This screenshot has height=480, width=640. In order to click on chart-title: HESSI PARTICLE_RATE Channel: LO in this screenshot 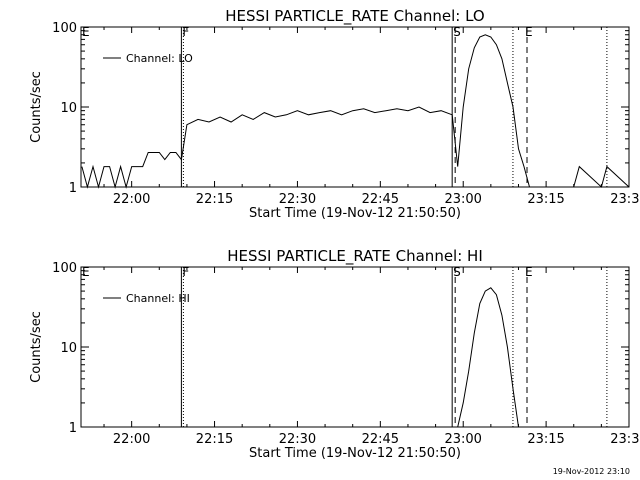, I will do `click(354, 16)`.